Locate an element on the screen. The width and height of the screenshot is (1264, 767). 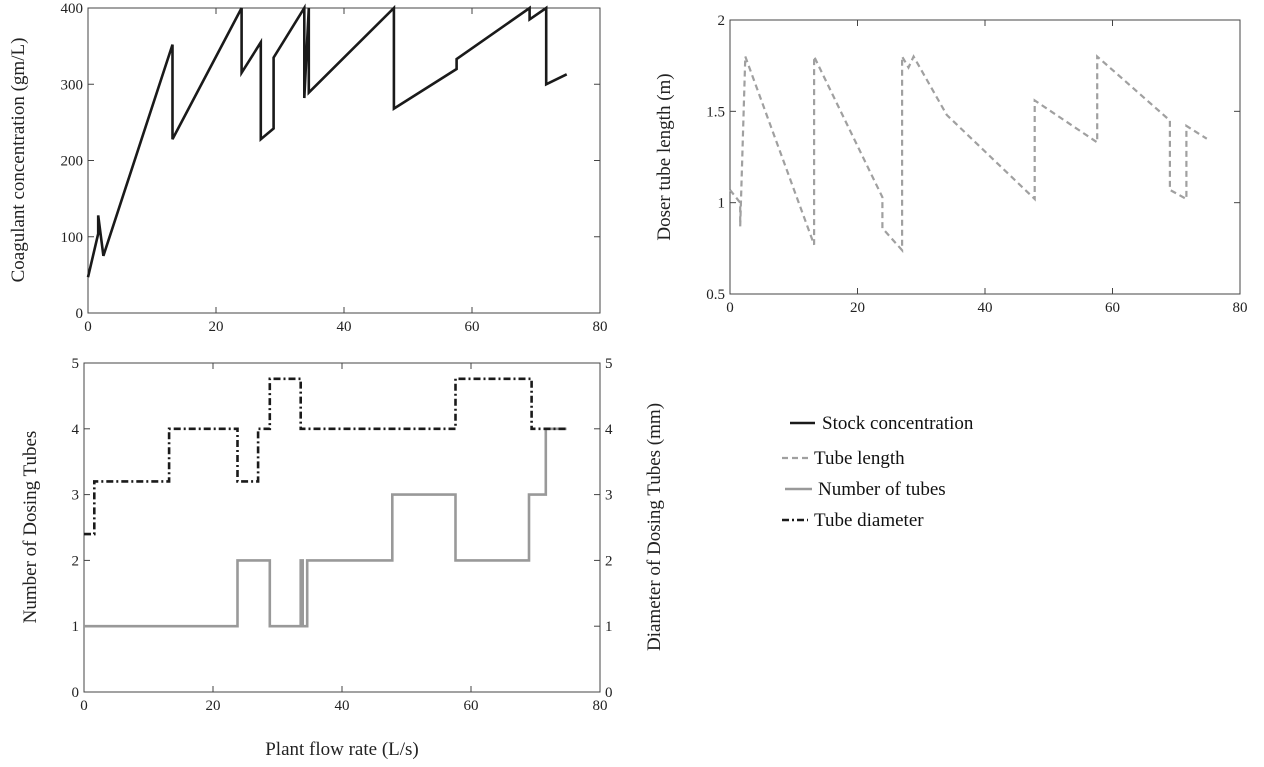
legend-label: Tube length is located at coordinates (859, 458).